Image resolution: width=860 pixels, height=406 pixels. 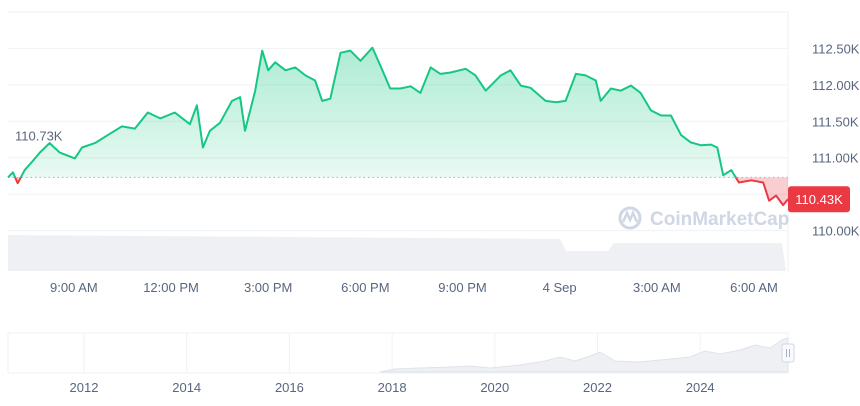 I want to click on navigator-handle, so click(x=788, y=353).